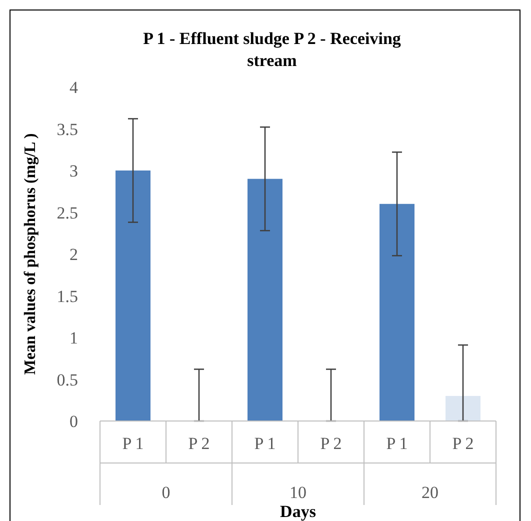 Image resolution: width=531 pixels, height=521 pixels. What do you see at coordinates (74, 421) in the screenshot?
I see `y-tick-label: 0` at bounding box center [74, 421].